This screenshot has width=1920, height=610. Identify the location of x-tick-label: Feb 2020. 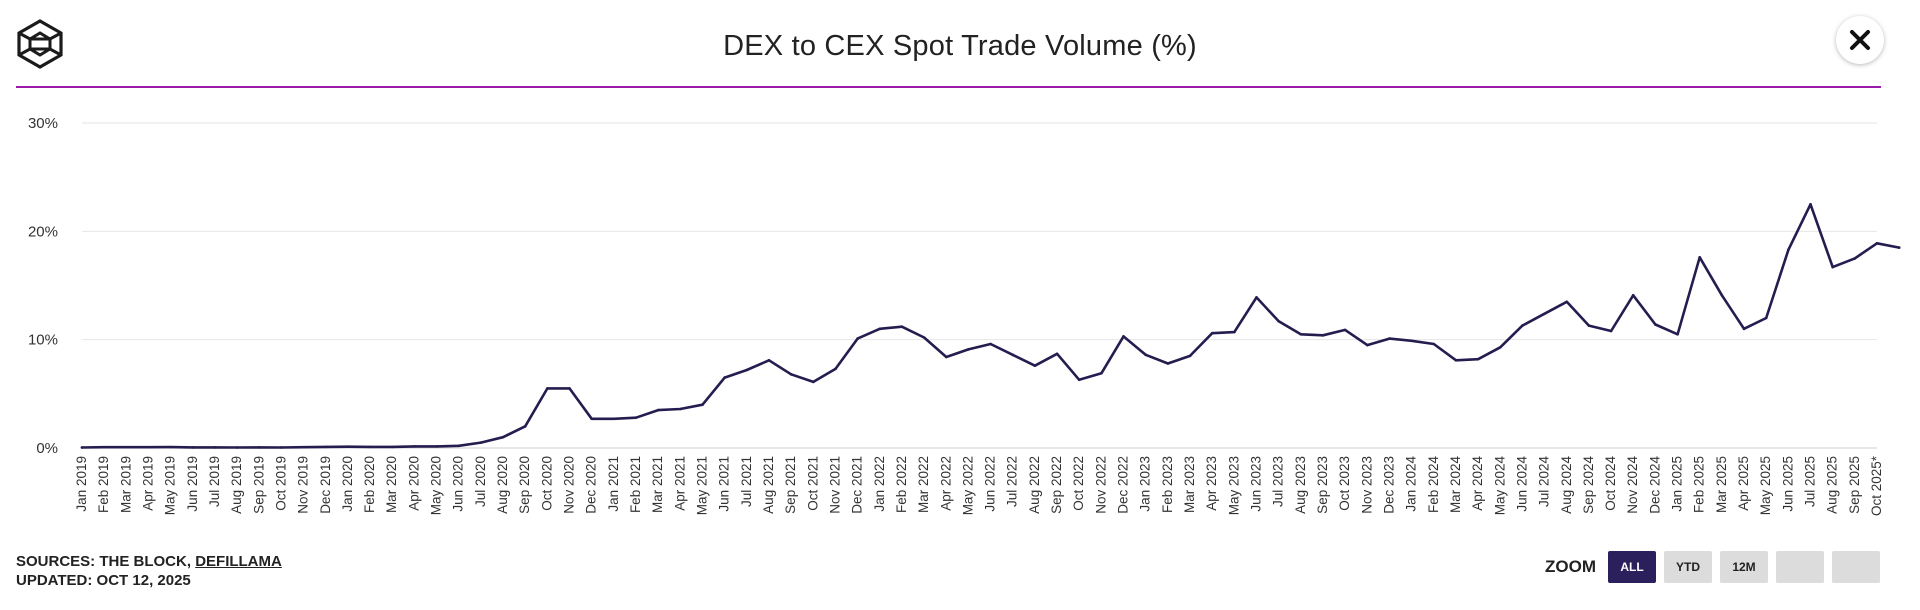
(369, 484).